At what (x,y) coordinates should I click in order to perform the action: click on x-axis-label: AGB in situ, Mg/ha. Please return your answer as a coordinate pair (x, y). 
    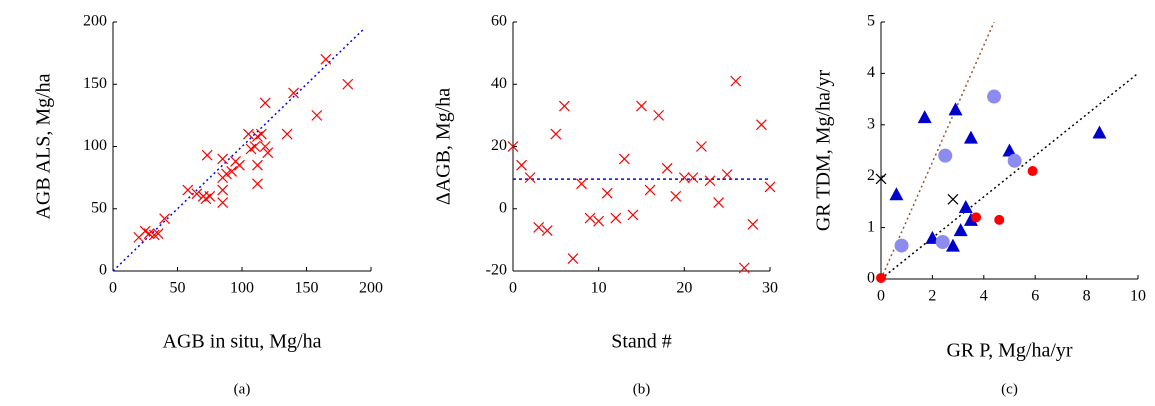
    Looking at the image, I should click on (242, 342).